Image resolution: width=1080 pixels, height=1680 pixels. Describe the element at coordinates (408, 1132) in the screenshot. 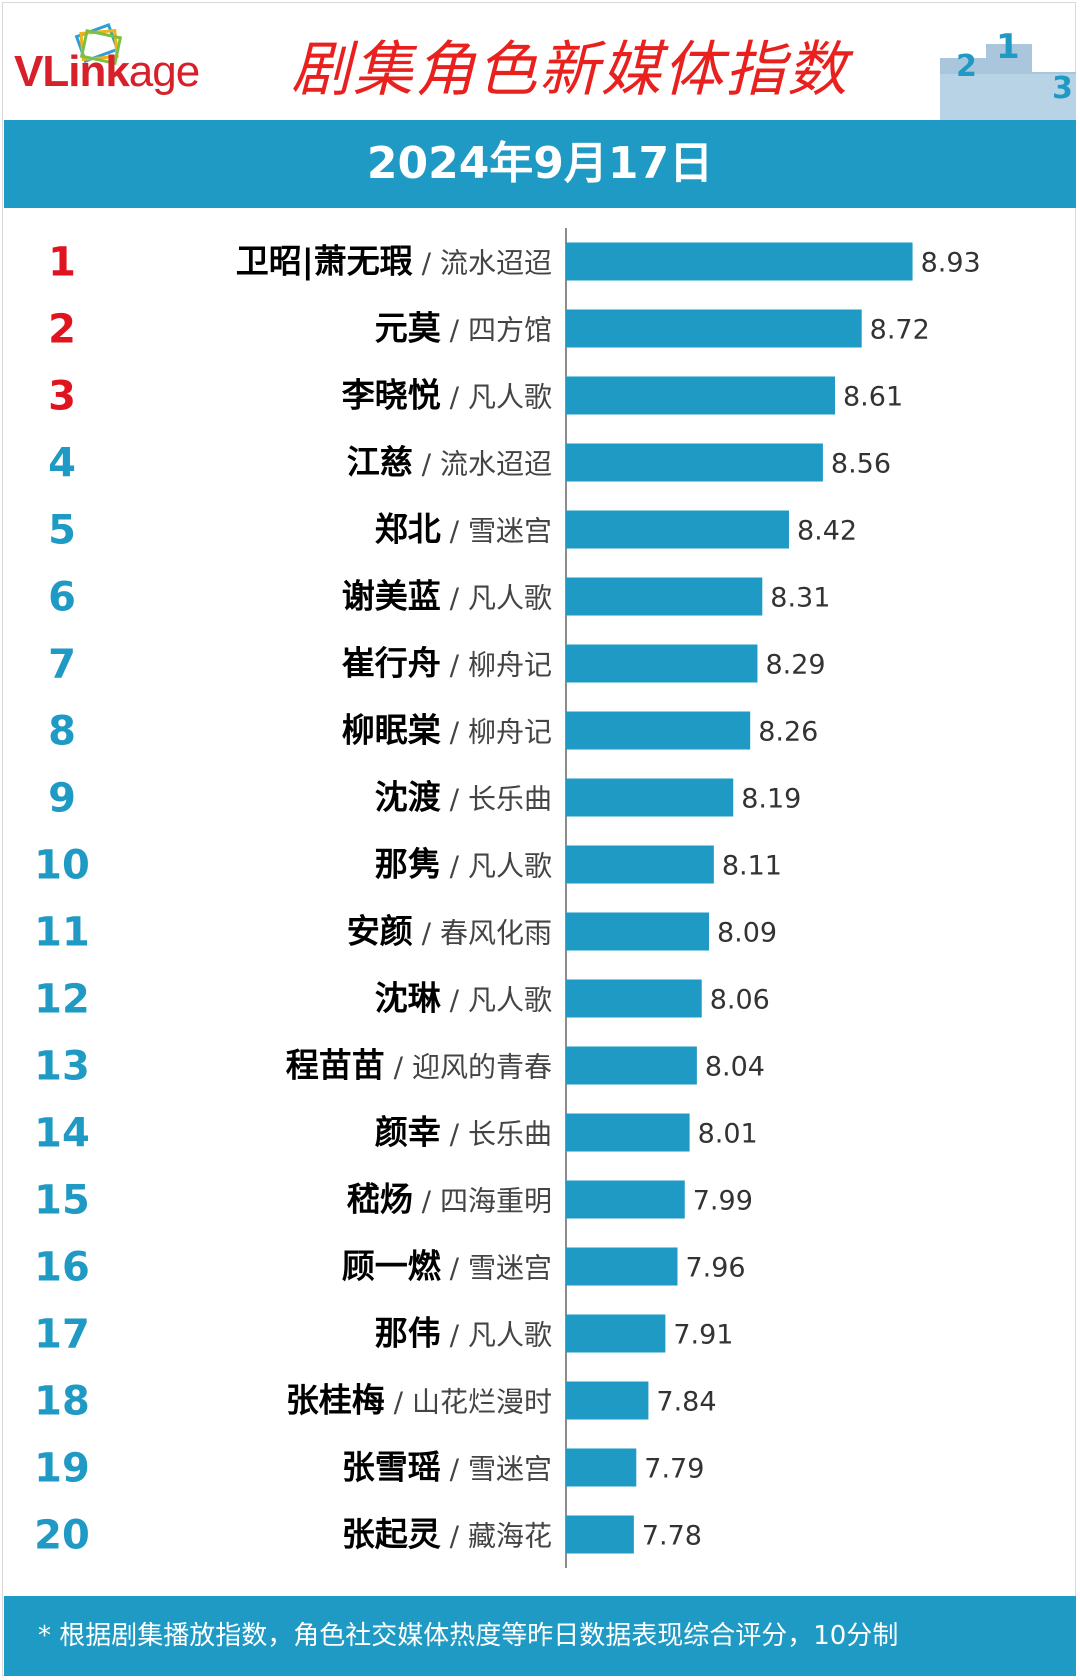

I see `character-name: 颜幸` at that location.